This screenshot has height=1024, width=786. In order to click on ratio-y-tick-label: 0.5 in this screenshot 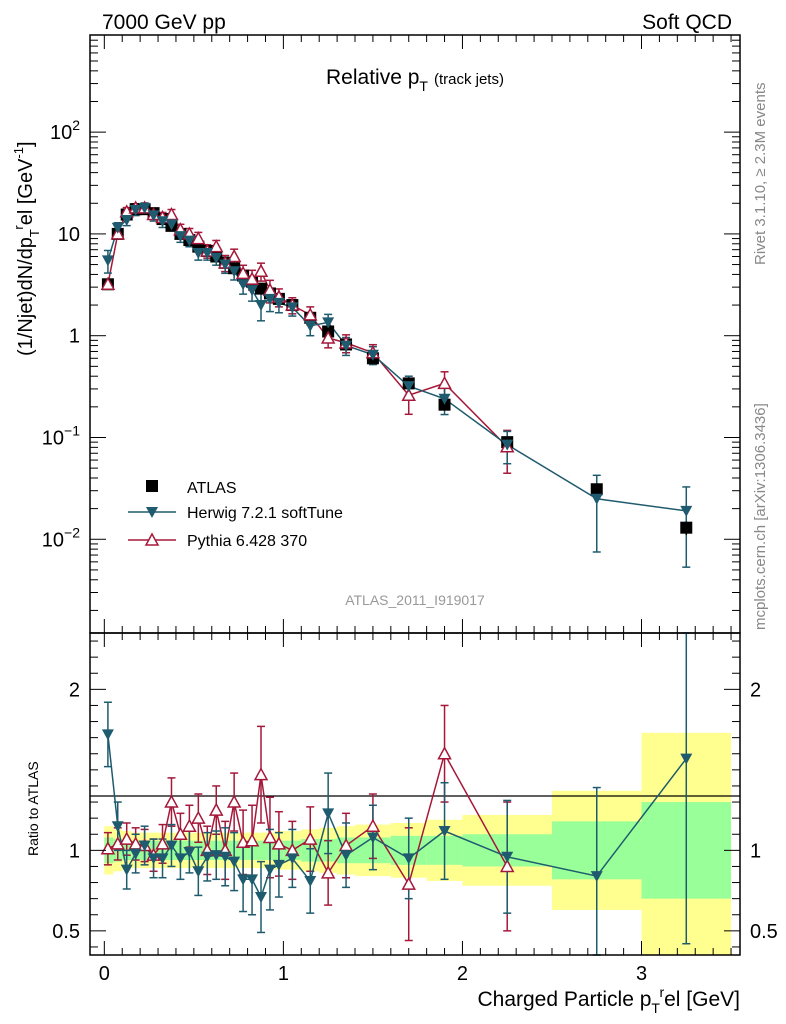, I will do `click(66, 932)`.